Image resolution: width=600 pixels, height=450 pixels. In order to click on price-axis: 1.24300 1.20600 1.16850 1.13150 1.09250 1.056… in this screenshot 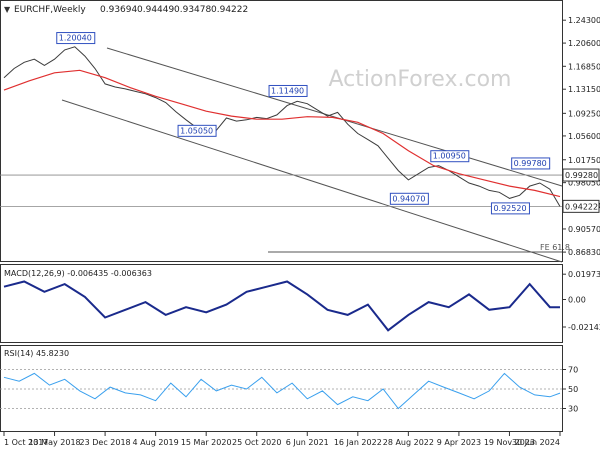, I will do `click(581, 136)`.